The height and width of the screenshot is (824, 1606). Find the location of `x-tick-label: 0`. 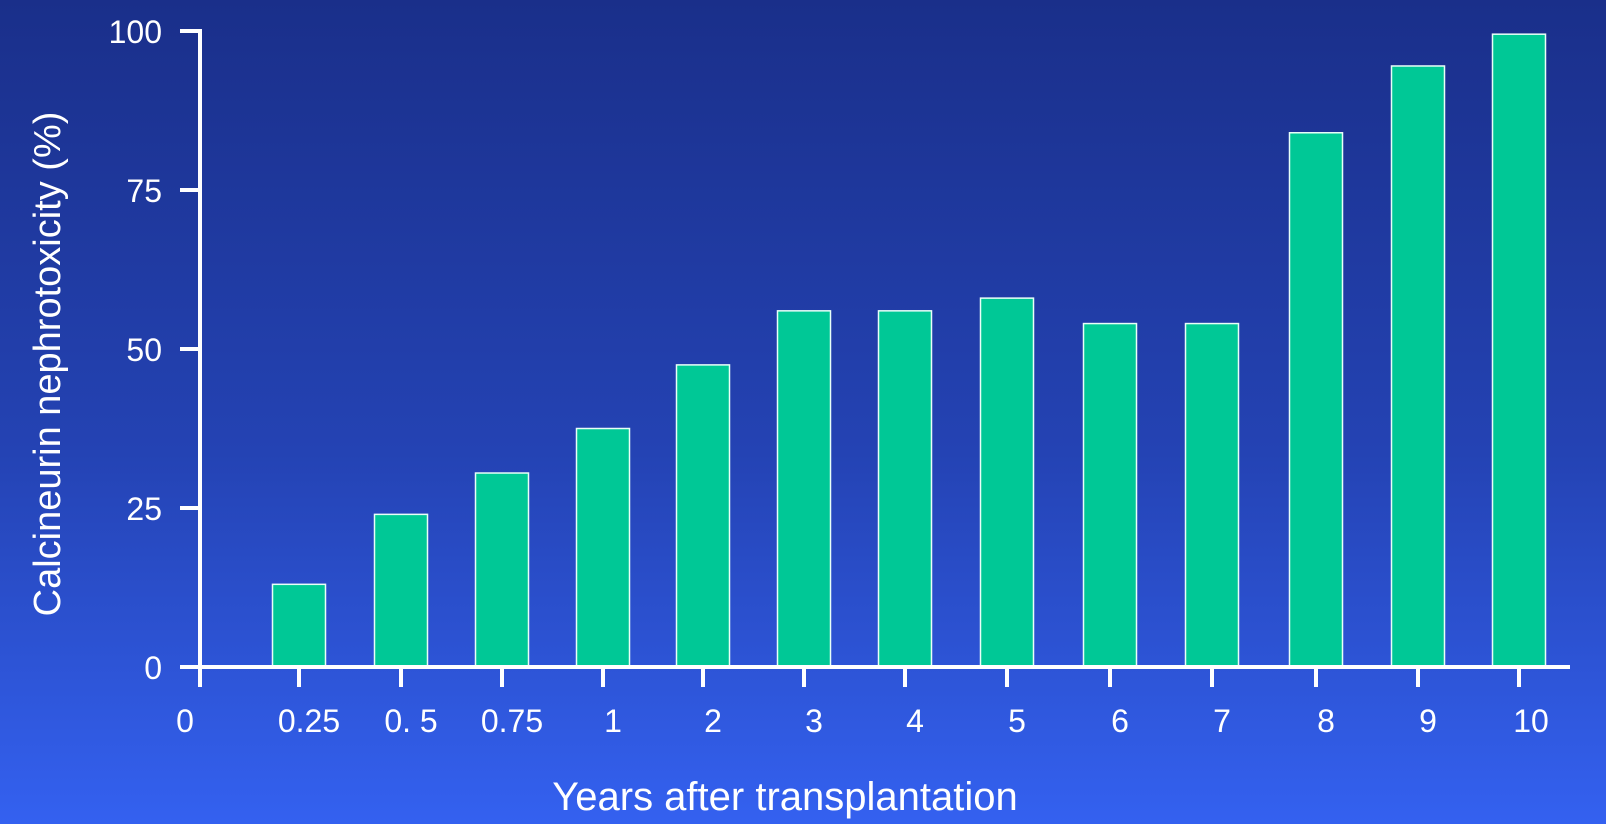

x-tick-label: 0 is located at coordinates (185, 721).